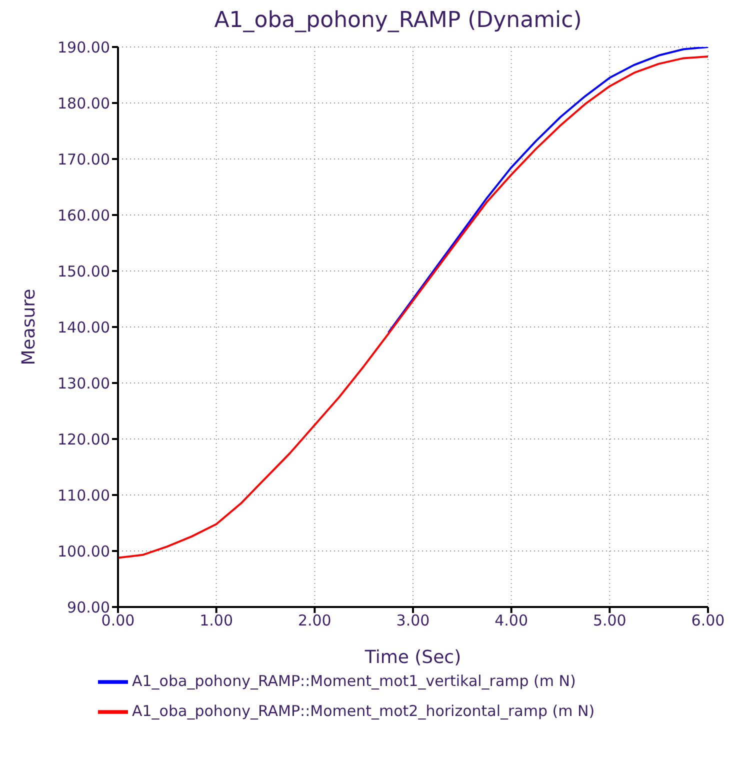 The height and width of the screenshot is (758, 739). What do you see at coordinates (398, 20) in the screenshot?
I see `chart-title: A1_oba_pohony_RAMP (Dynamic)` at bounding box center [398, 20].